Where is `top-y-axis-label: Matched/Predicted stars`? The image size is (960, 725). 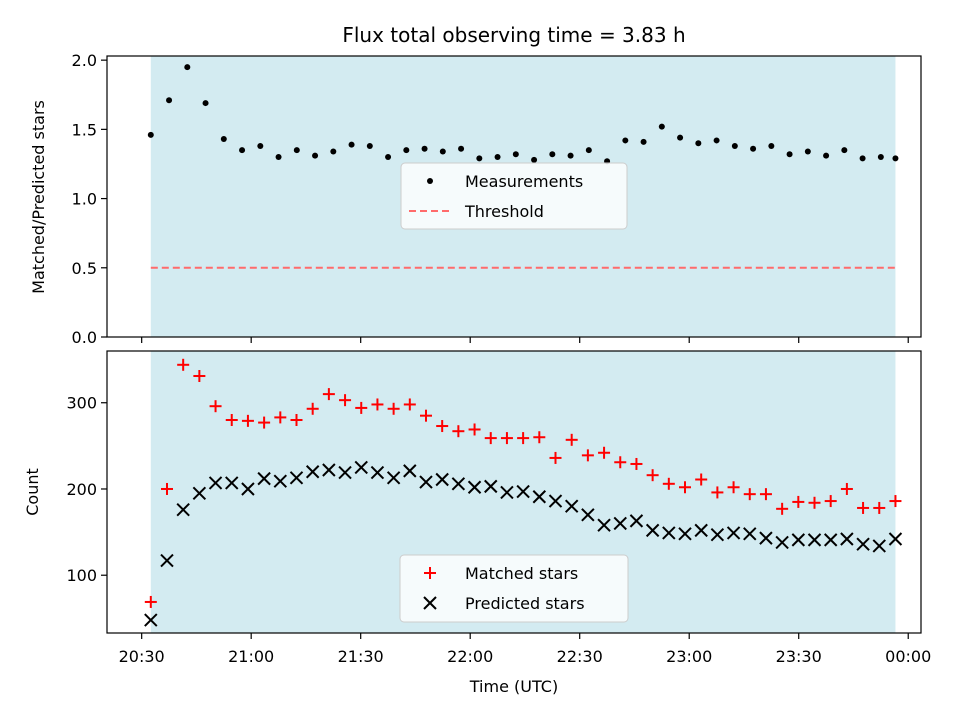 top-y-axis-label: Matched/Predicted stars is located at coordinates (38, 197).